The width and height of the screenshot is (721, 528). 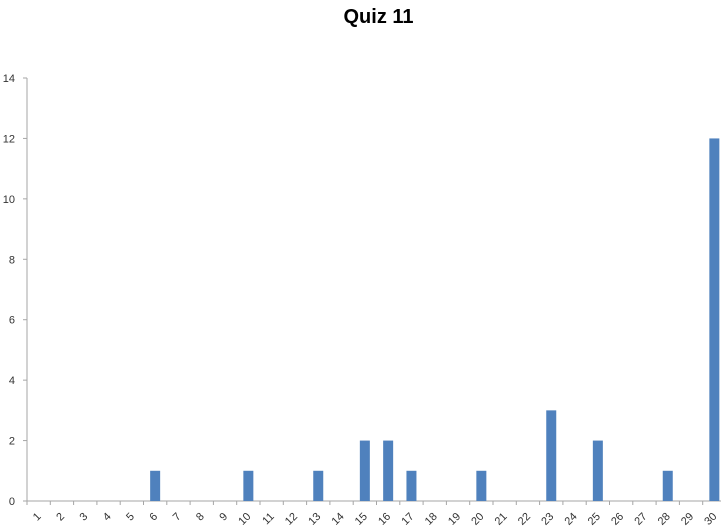 What do you see at coordinates (12, 381) in the screenshot?
I see `y-tick-label: 4` at bounding box center [12, 381].